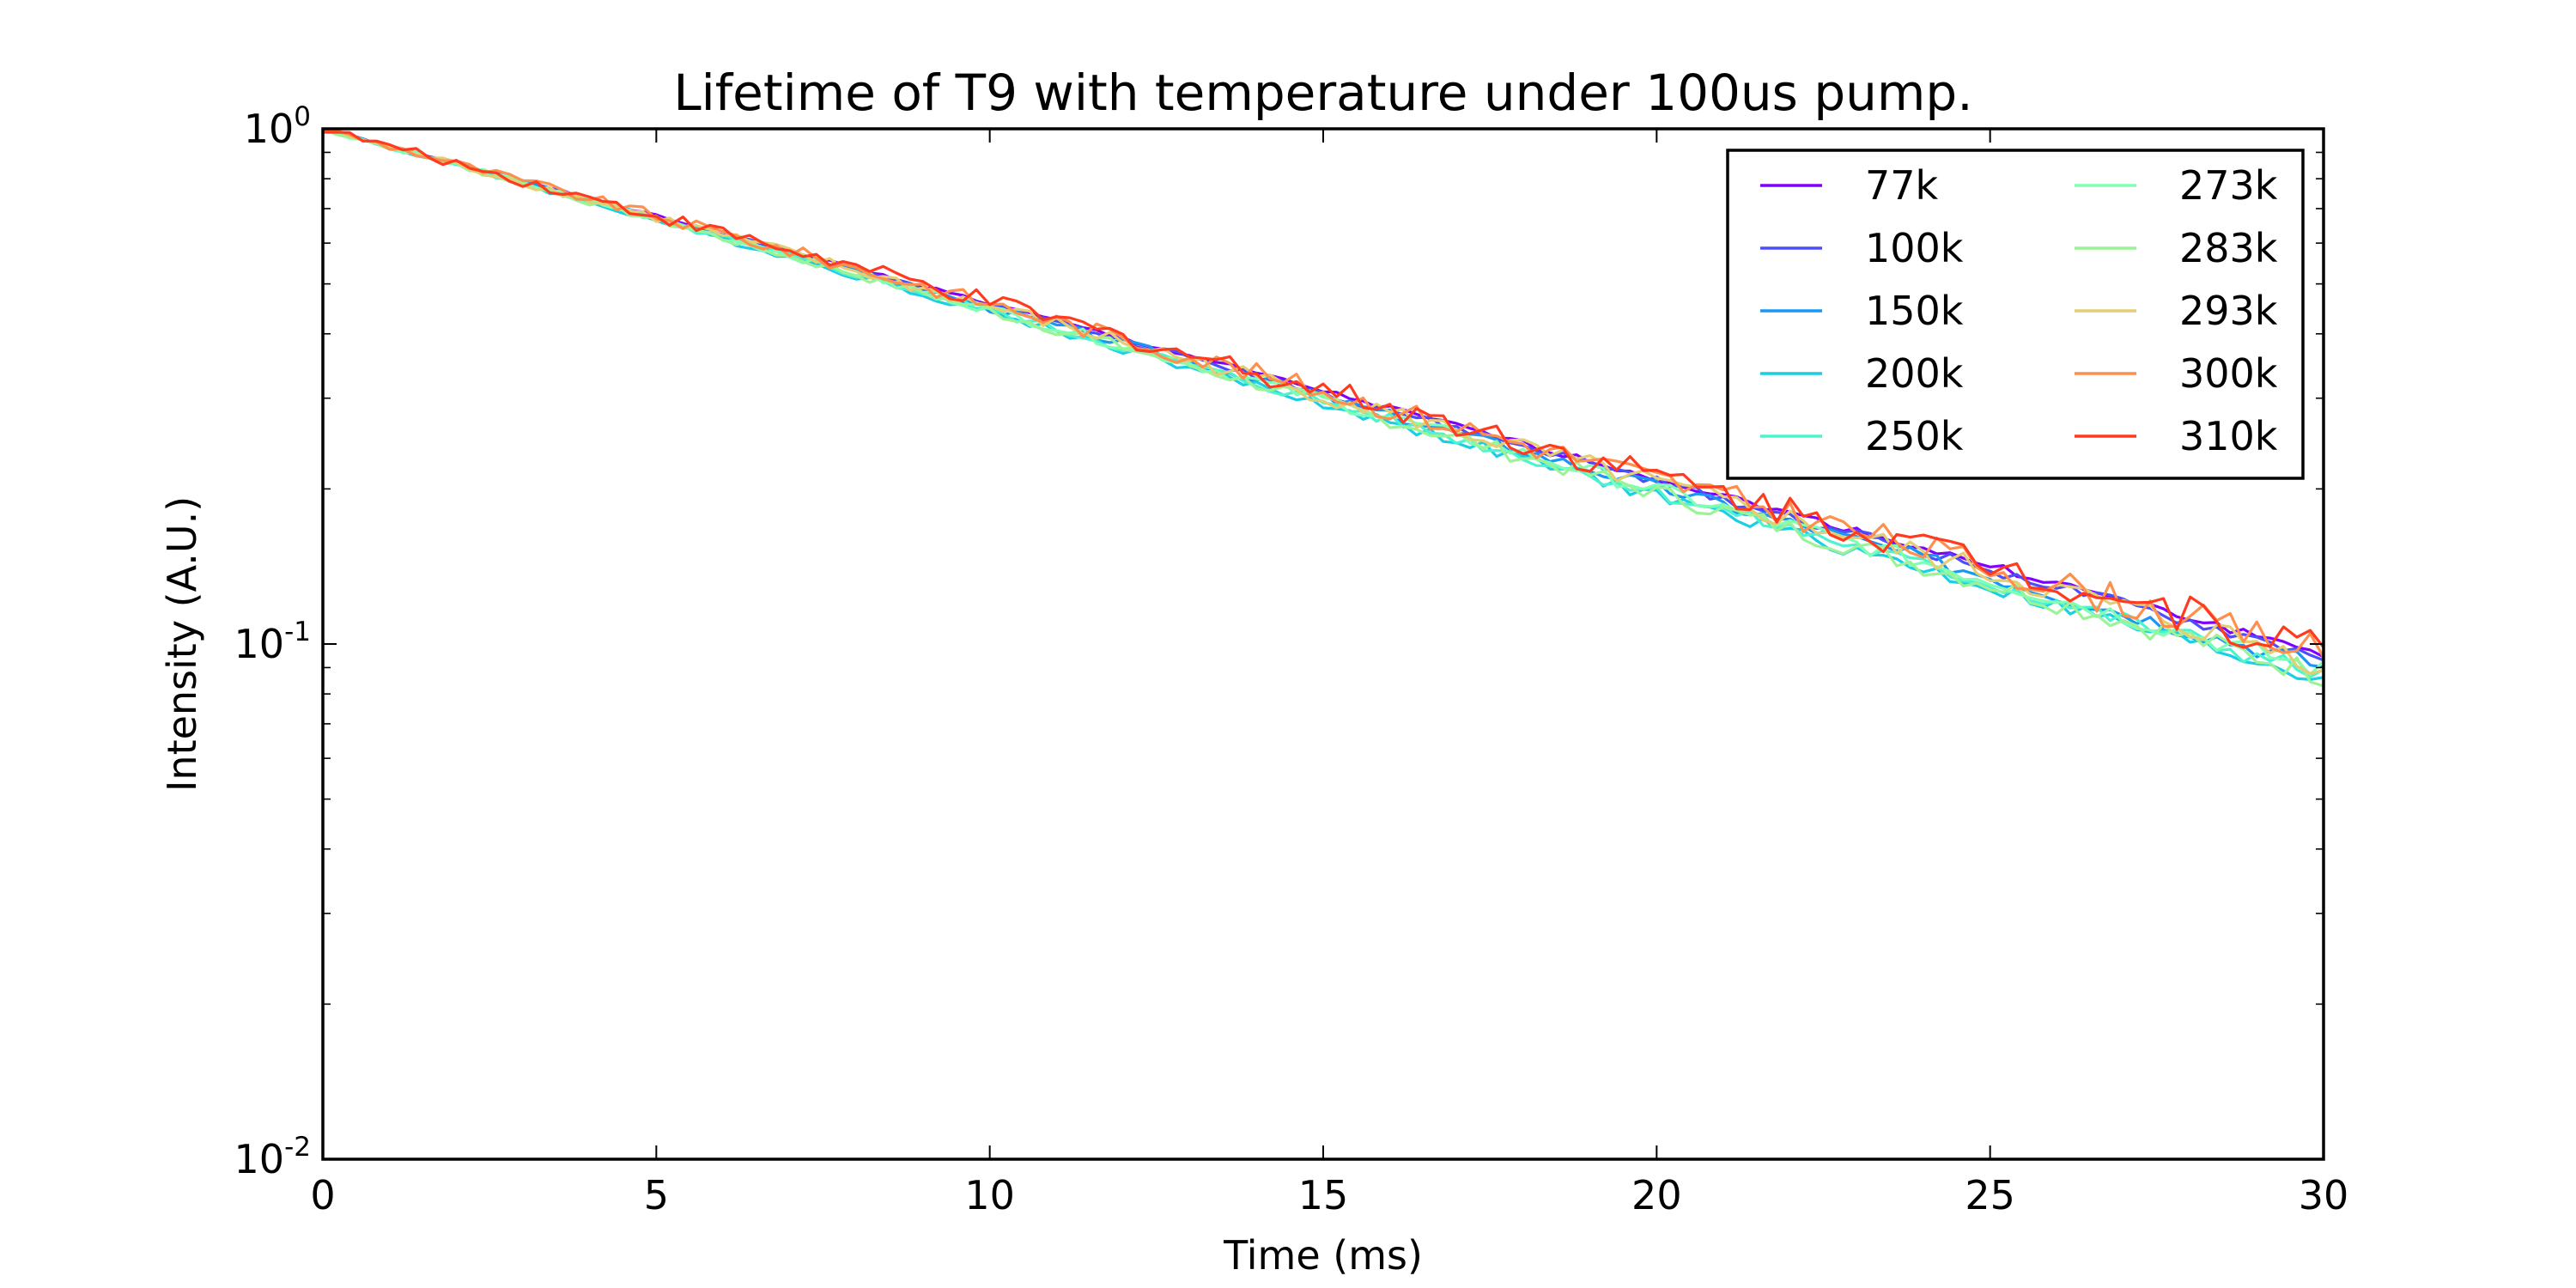  Describe the element at coordinates (2229, 374) in the screenshot. I see `legend-label-300k: 300k` at that location.